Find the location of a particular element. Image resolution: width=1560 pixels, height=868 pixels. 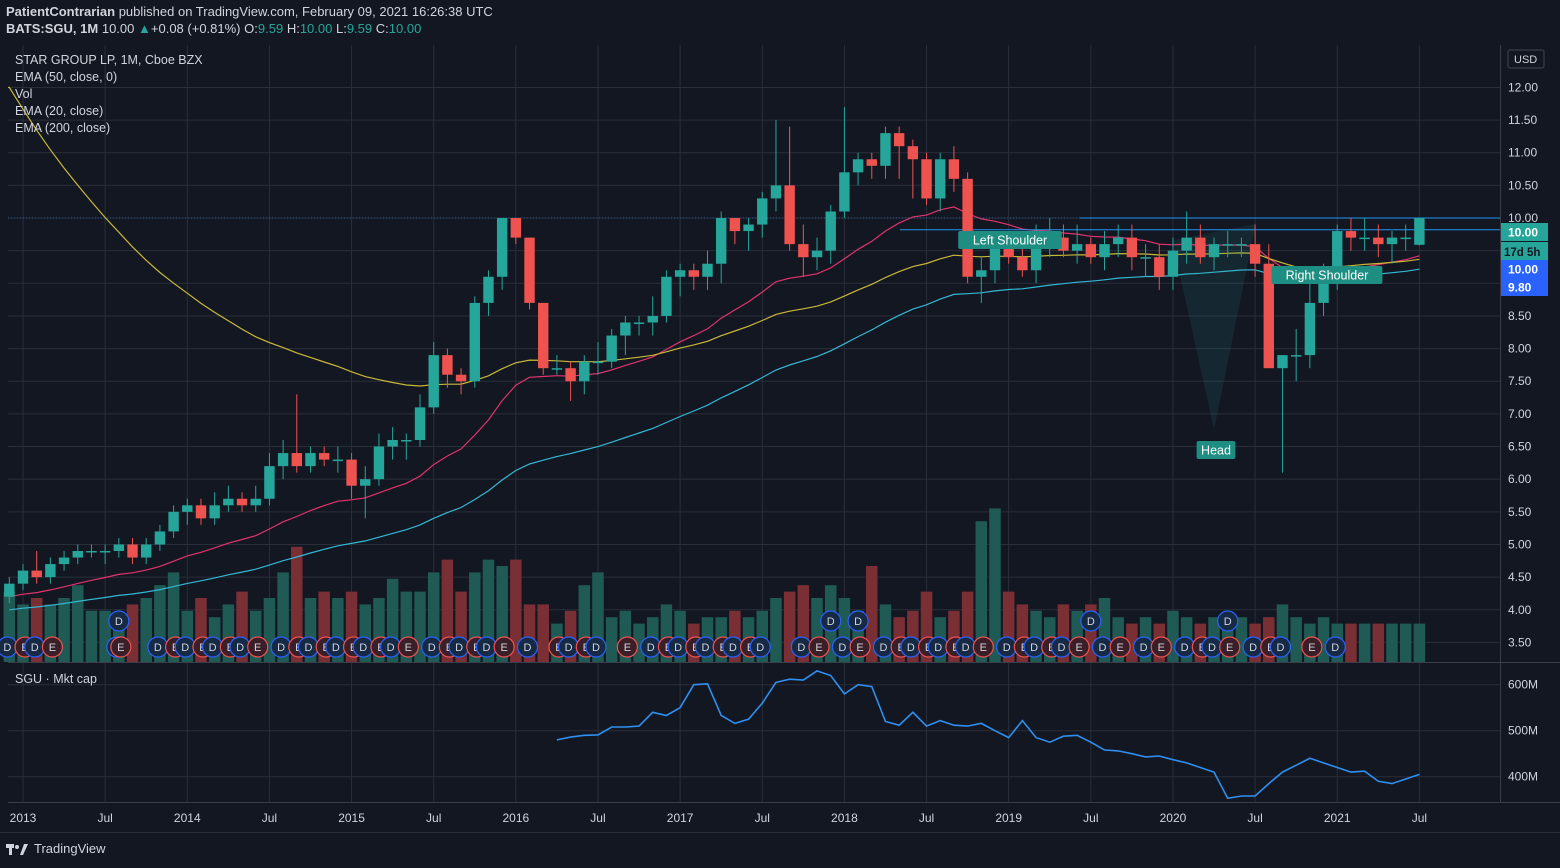

legend-ema50: EMA (50, close, 0) is located at coordinates (66, 77).